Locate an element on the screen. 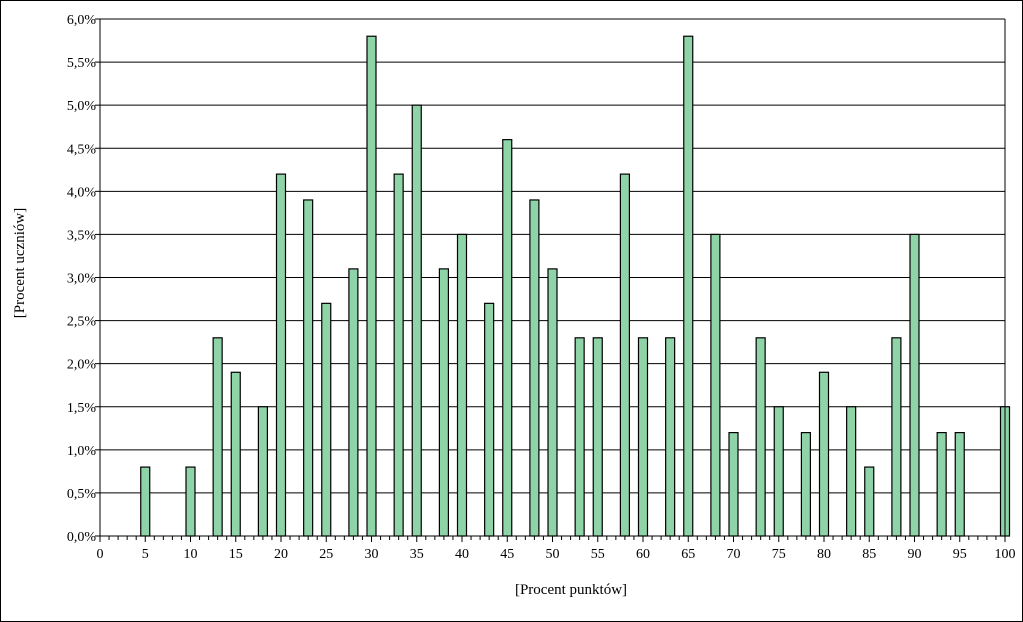  y-tick-label: 0,5% is located at coordinates (82, 494).